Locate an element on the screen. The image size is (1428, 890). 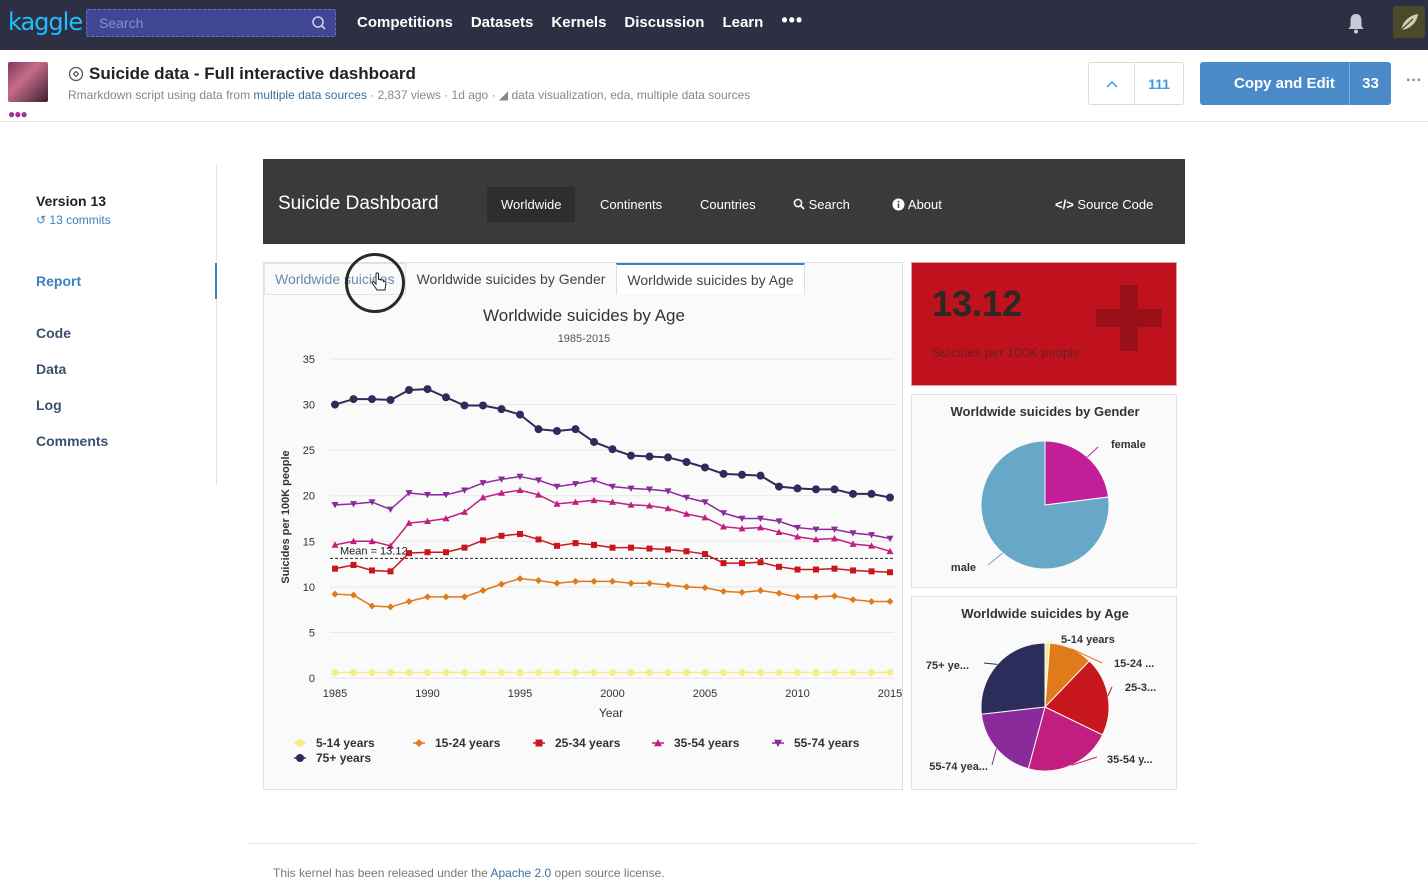
nav-more-button: ••• is located at coordinates (792, 20).